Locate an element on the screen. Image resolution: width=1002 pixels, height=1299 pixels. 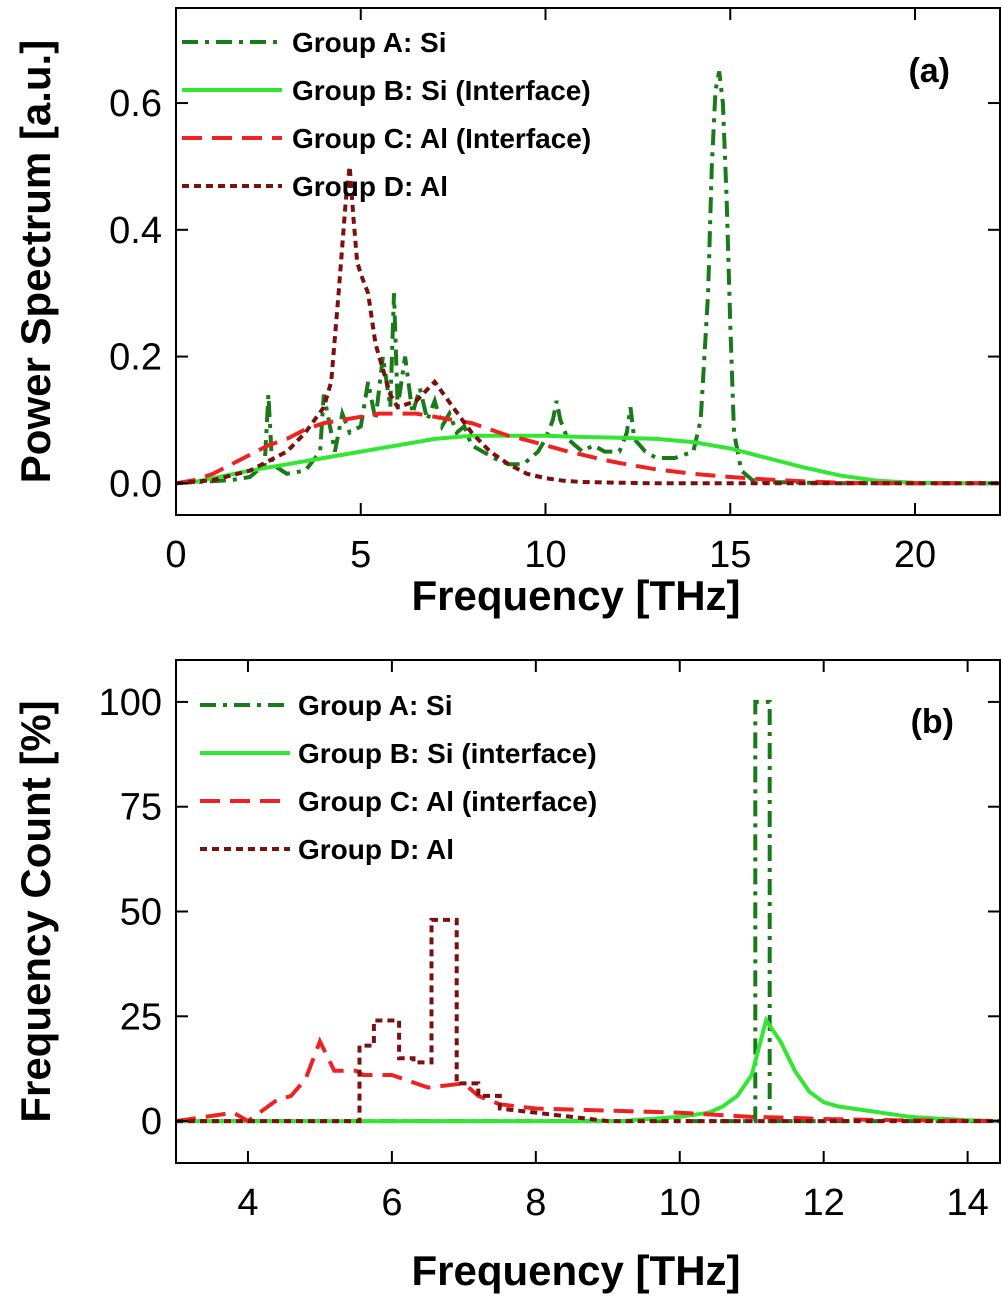
x-tick-label: 15 is located at coordinates (730, 555).